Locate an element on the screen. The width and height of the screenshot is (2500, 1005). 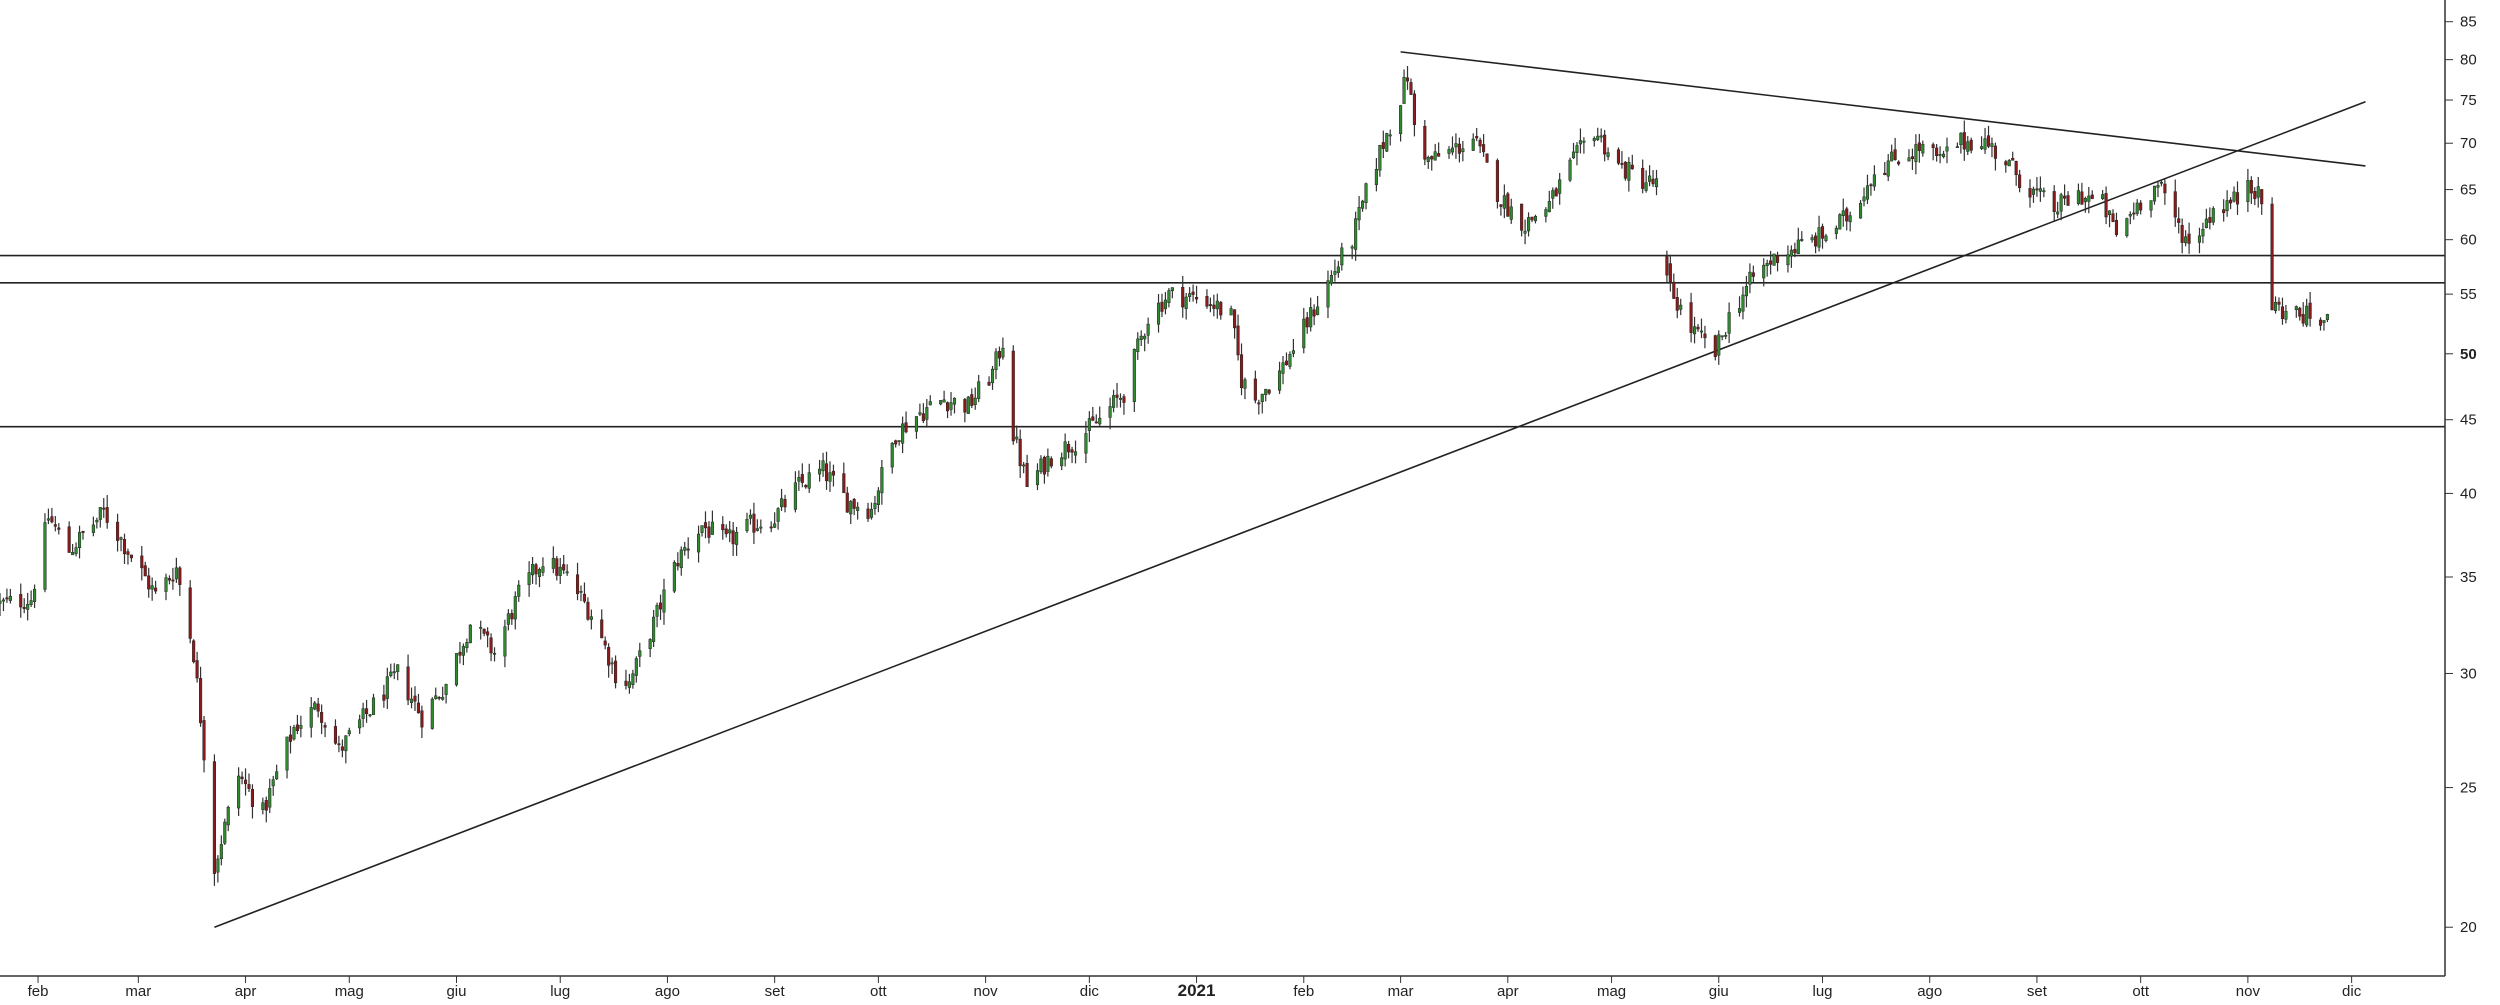
trendline is located at coordinates (1883, 109).